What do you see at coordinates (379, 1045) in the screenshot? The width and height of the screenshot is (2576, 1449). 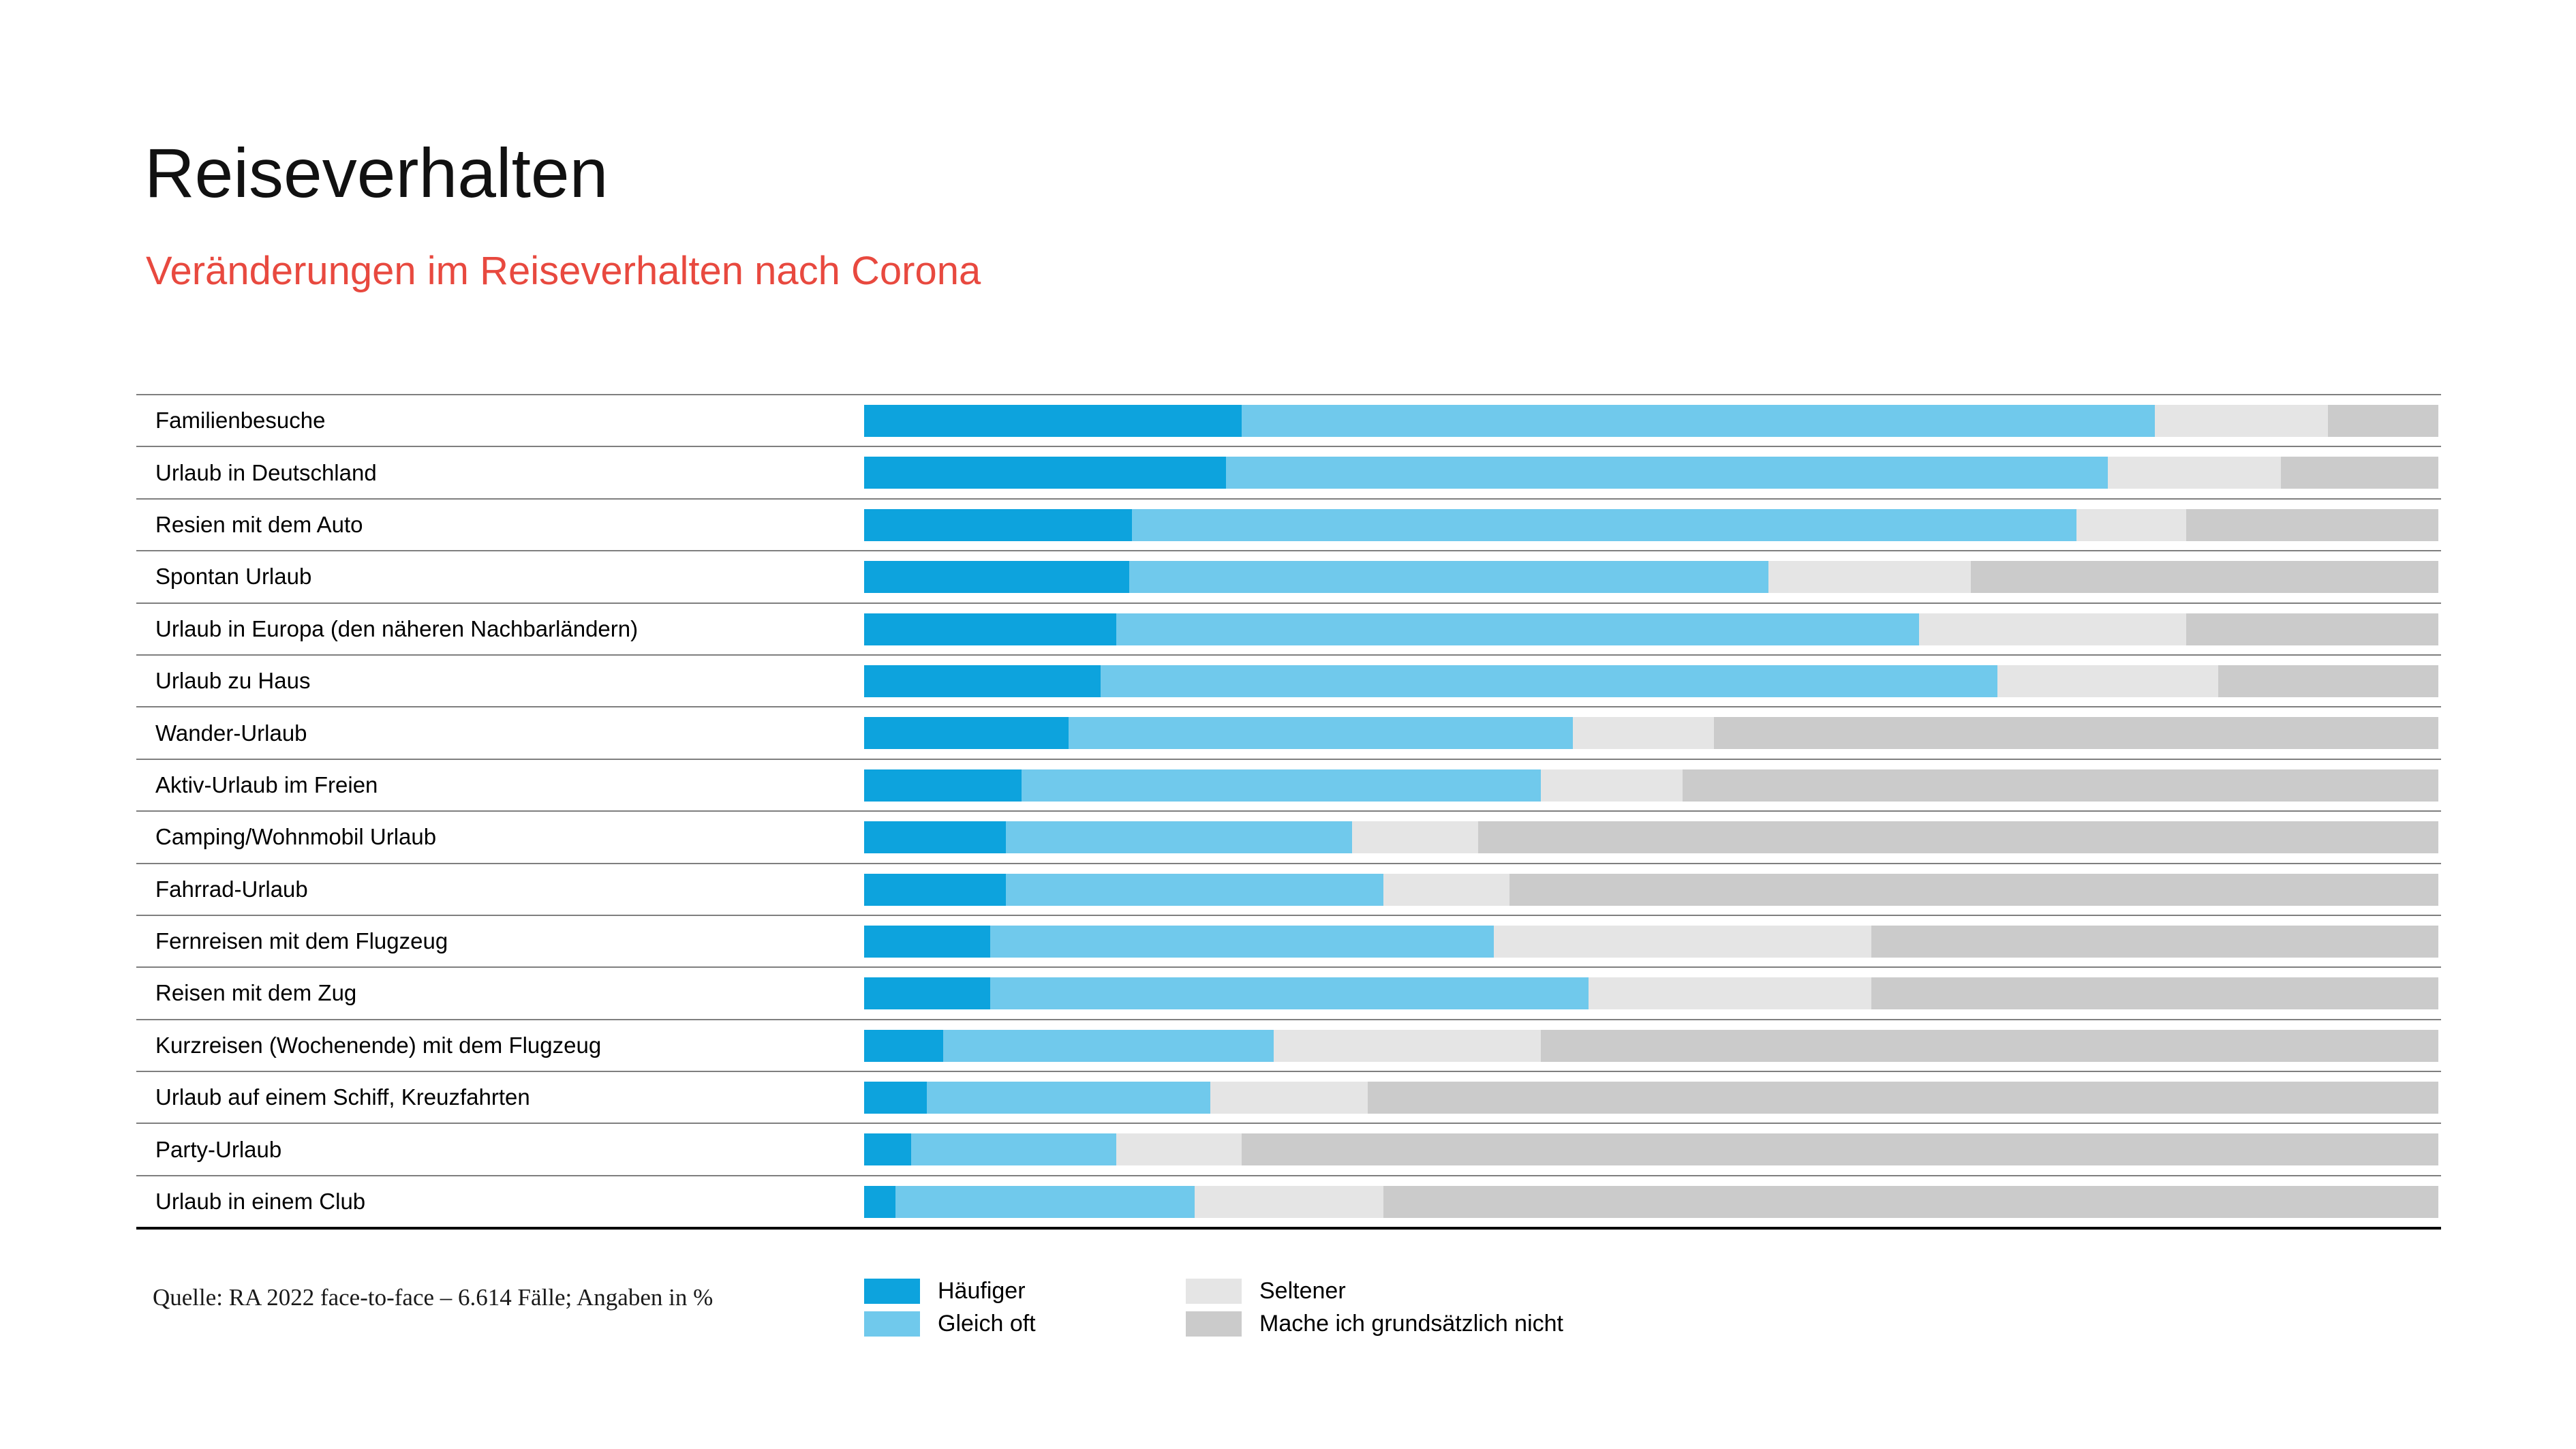 I see `row-label: Kurzreisen (Wochenende) mit dem Flugzeug` at bounding box center [379, 1045].